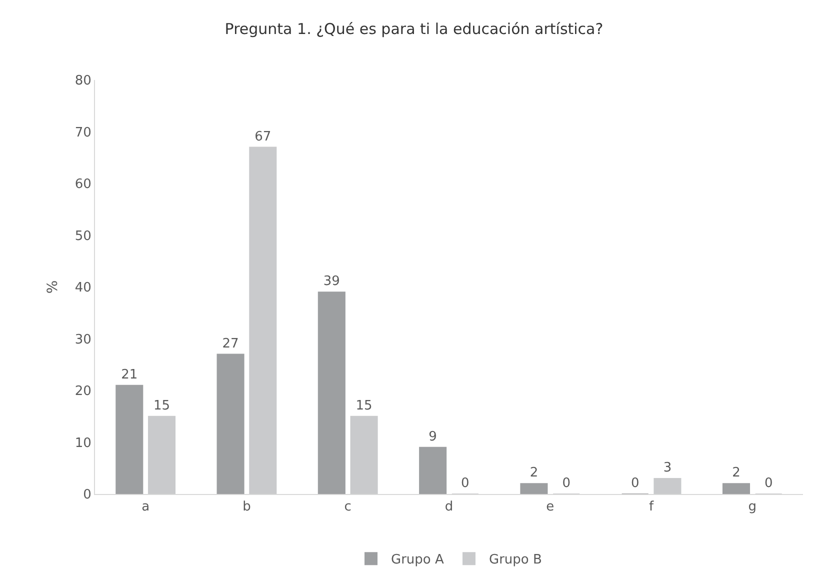  I want to click on x-tick-label: g, so click(752, 507).